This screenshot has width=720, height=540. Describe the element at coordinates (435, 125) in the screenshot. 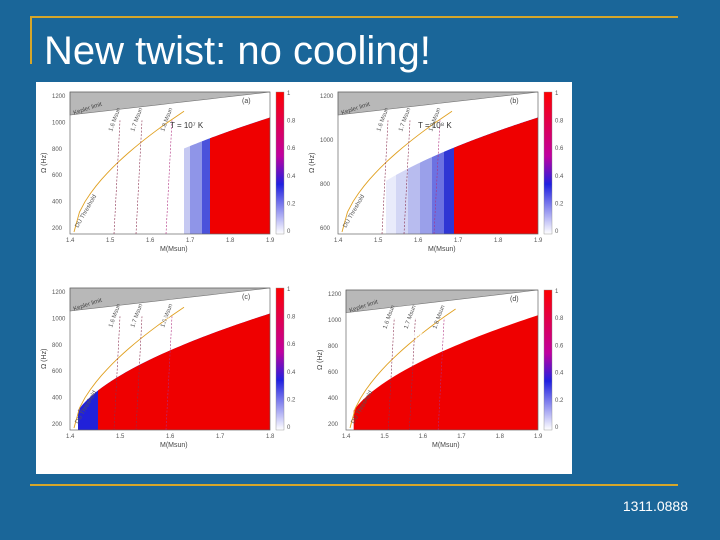

I see `temperature-label: T = 10⁸ K` at that location.